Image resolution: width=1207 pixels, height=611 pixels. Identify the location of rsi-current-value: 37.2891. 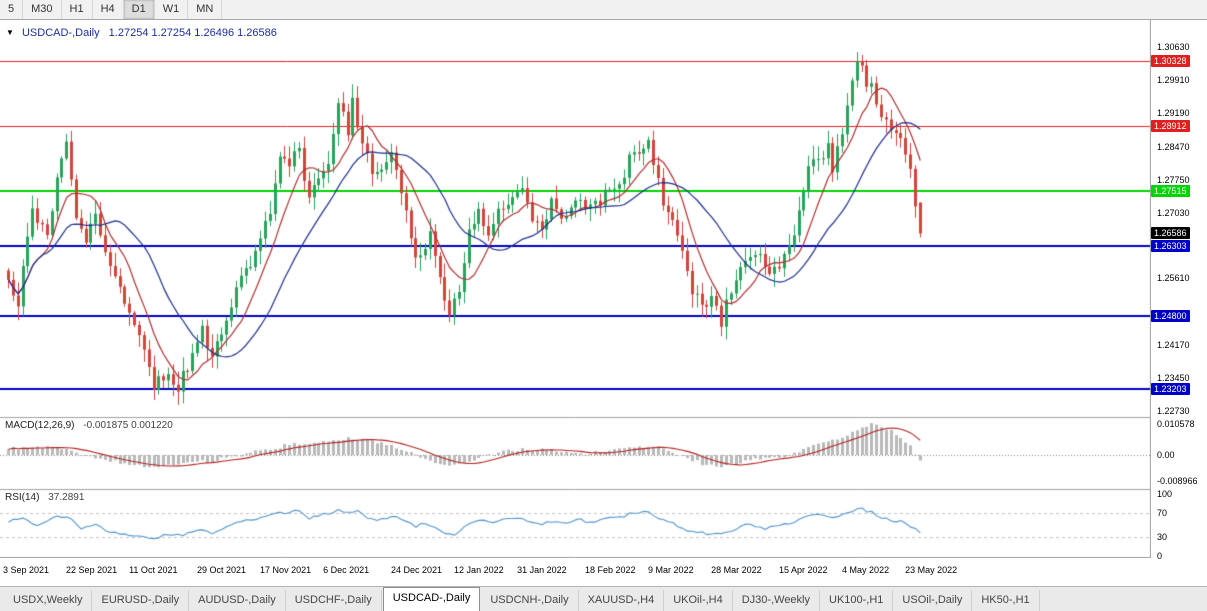
(66, 497).